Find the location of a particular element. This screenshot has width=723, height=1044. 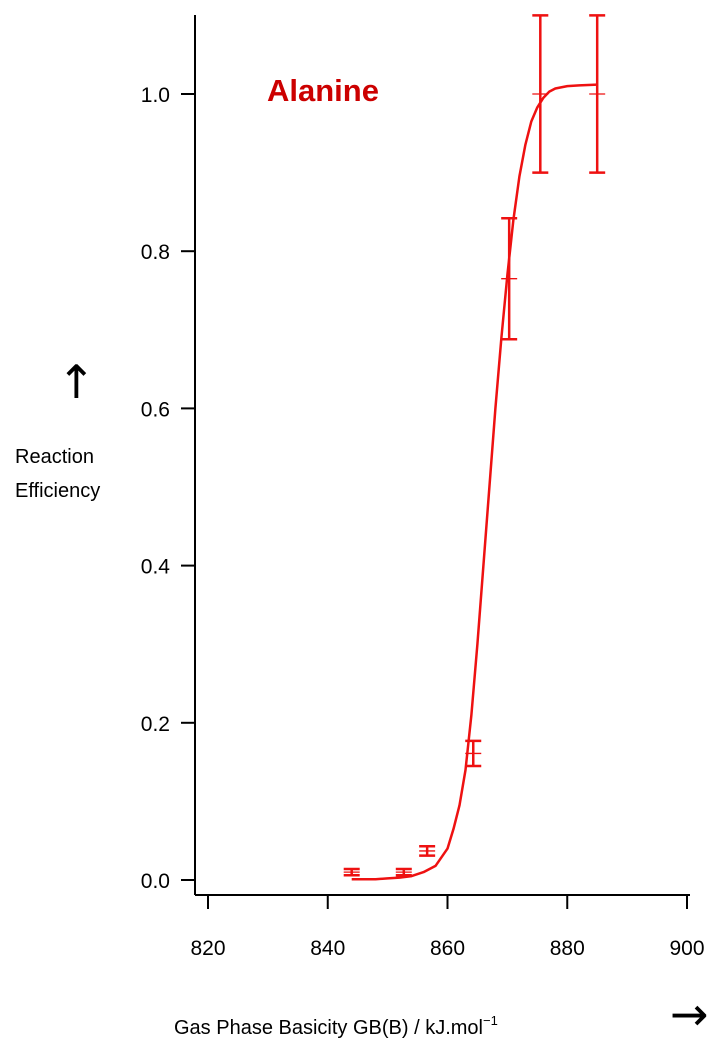

x-axis-arrow: → is located at coordinates (689, 1014).